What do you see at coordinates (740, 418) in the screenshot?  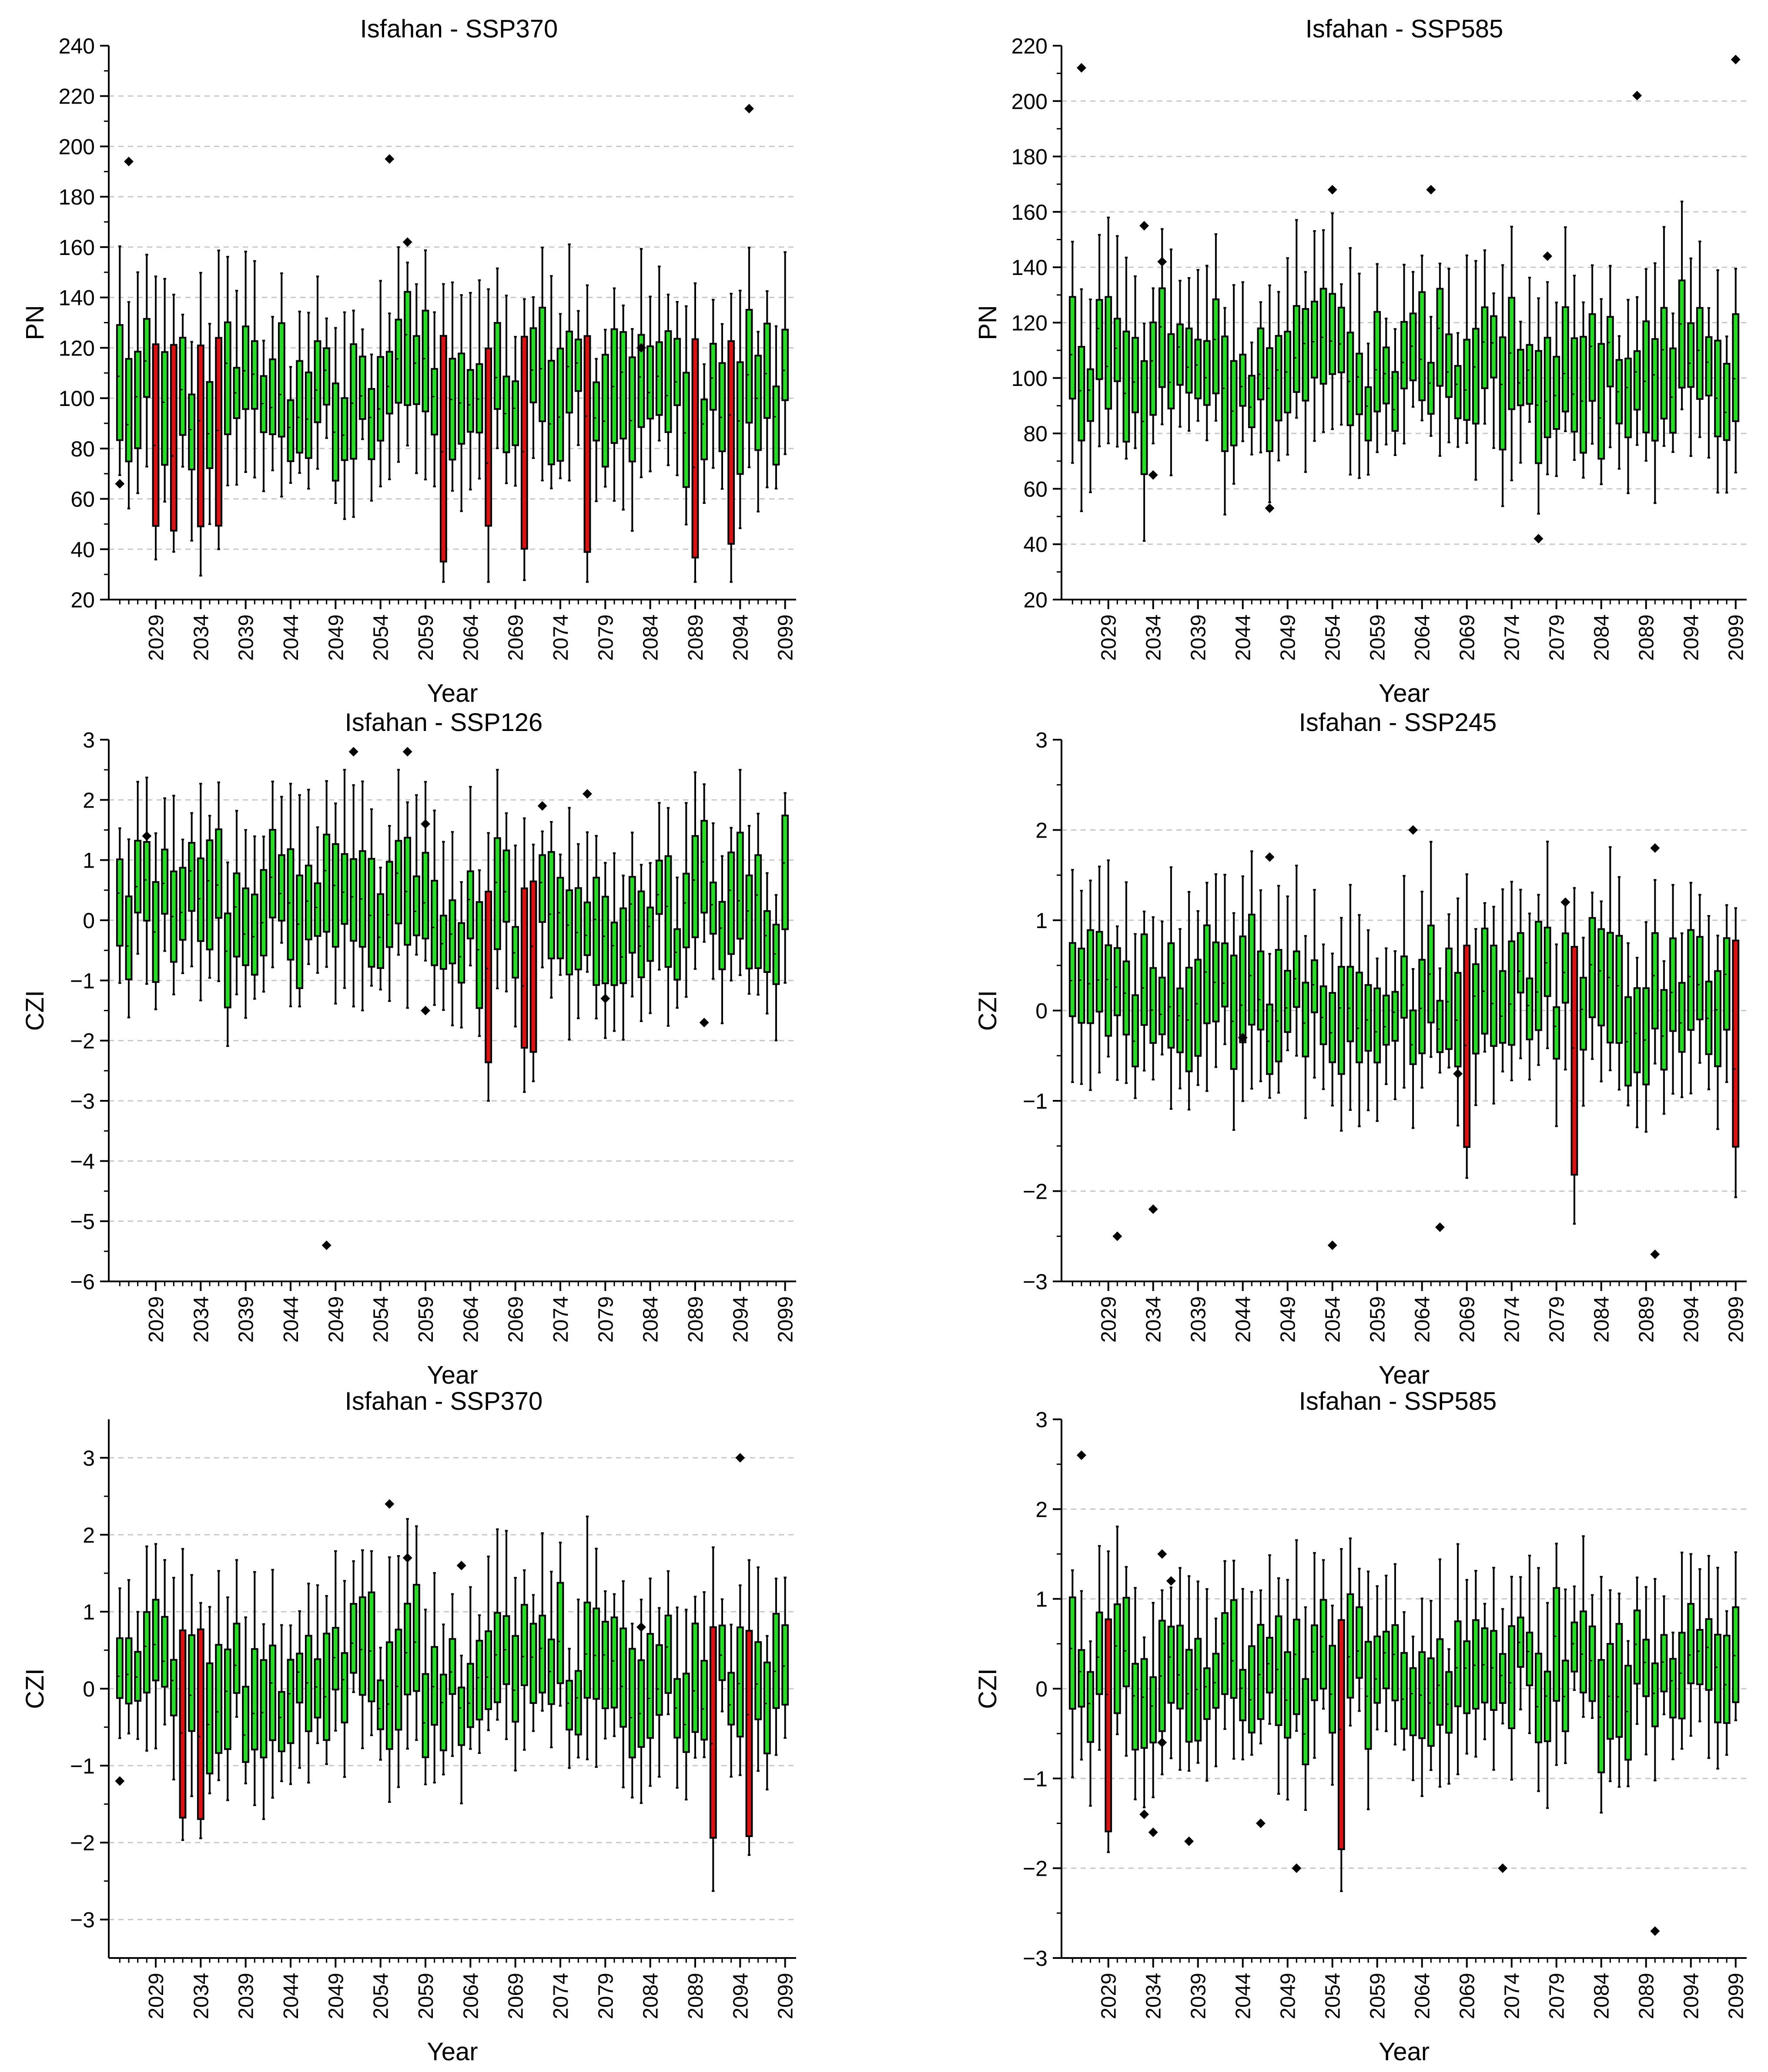 I see `box-2094` at bounding box center [740, 418].